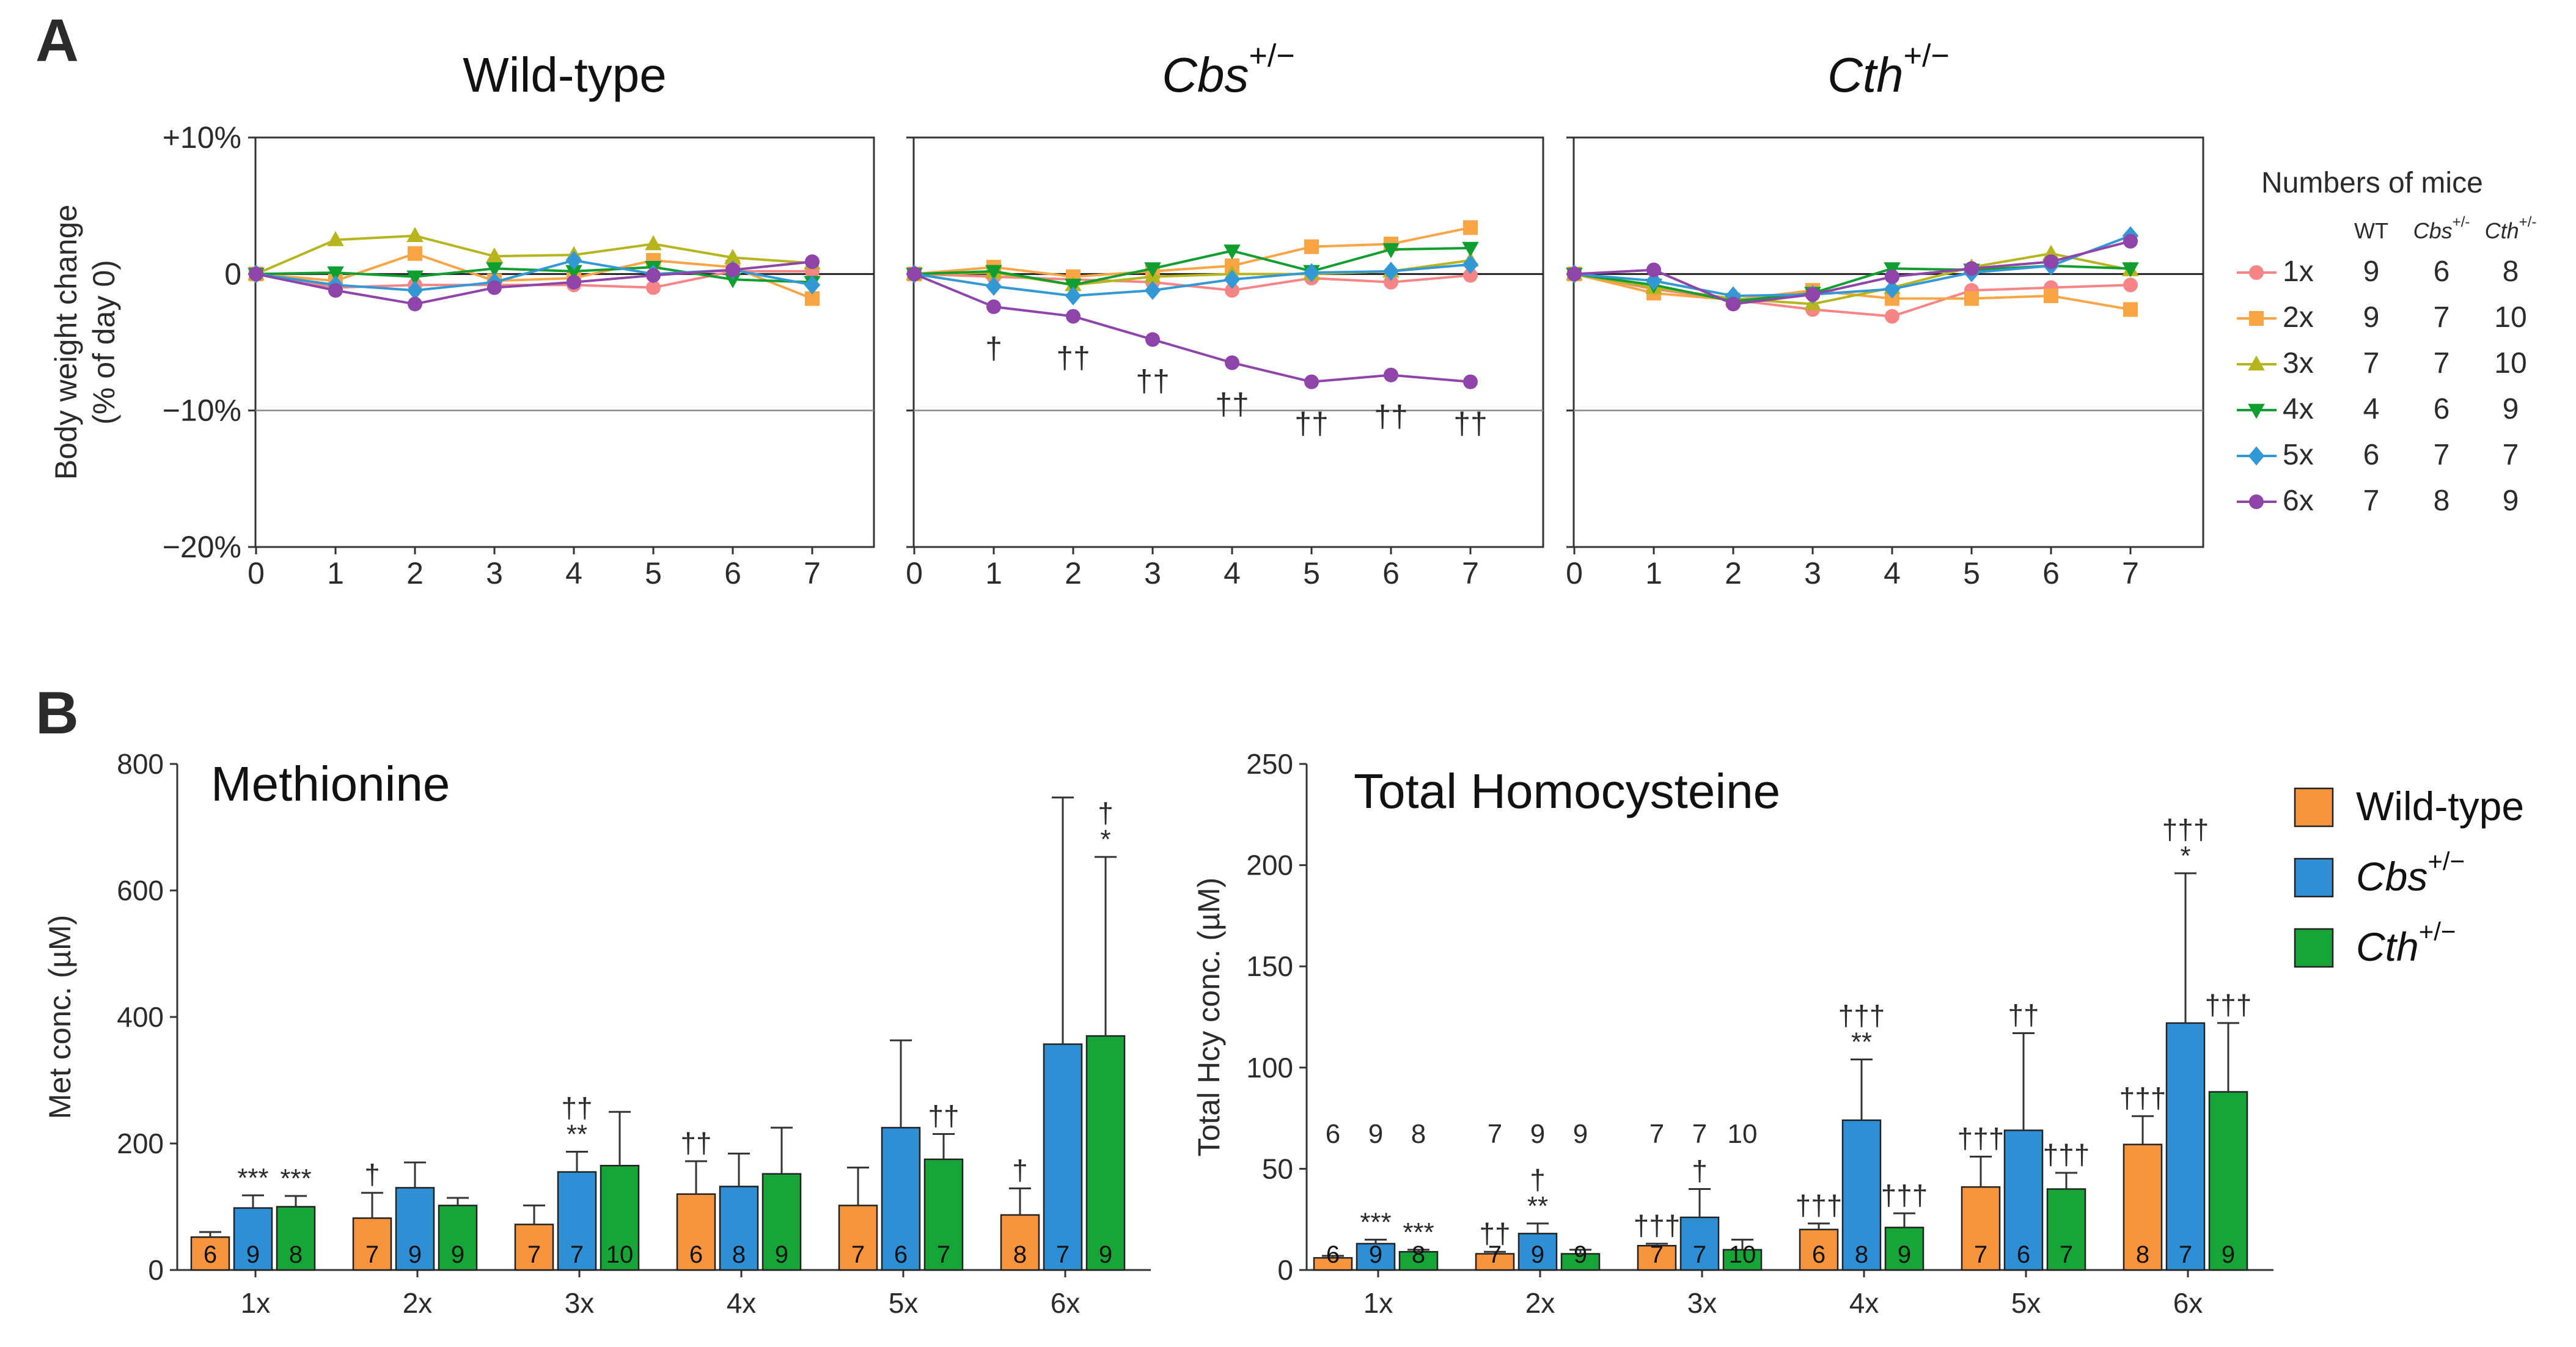 Image resolution: width=2576 pixels, height=1347 pixels. What do you see at coordinates (85, 343) in the screenshot?
I see `panel-a-y-axis-label: Body weight change (% of day 0)` at bounding box center [85, 343].